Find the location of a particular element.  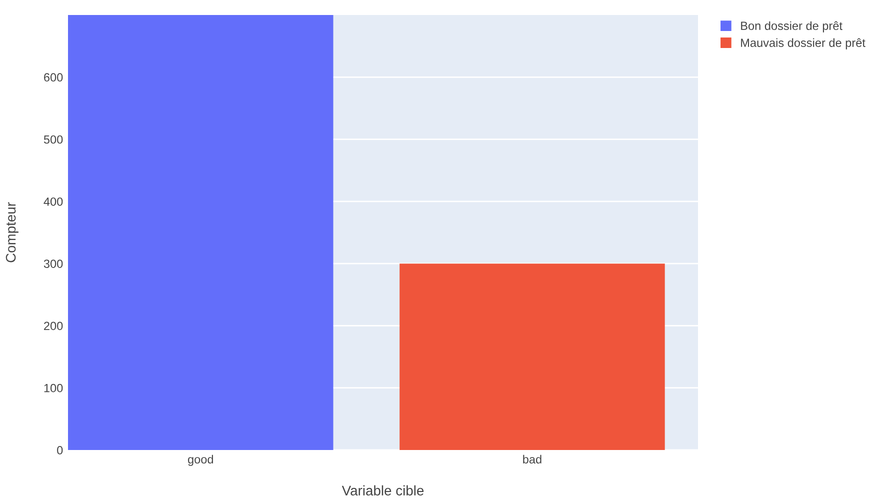

x-axis-title: Variable cible is located at coordinates (383, 490).